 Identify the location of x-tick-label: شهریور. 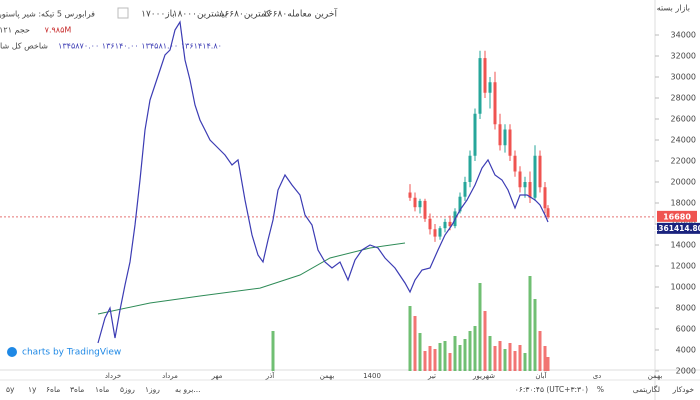
(483, 376).